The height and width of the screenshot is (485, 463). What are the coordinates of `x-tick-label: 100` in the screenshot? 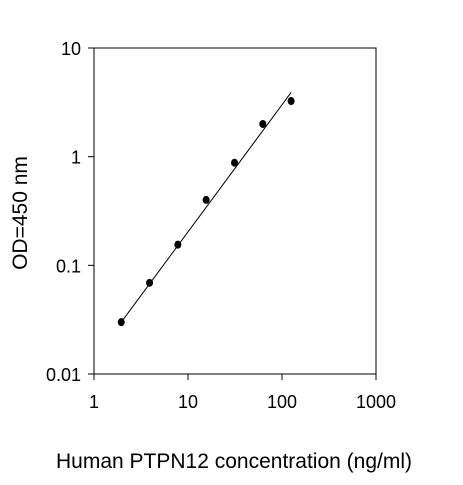 It's located at (282, 402).